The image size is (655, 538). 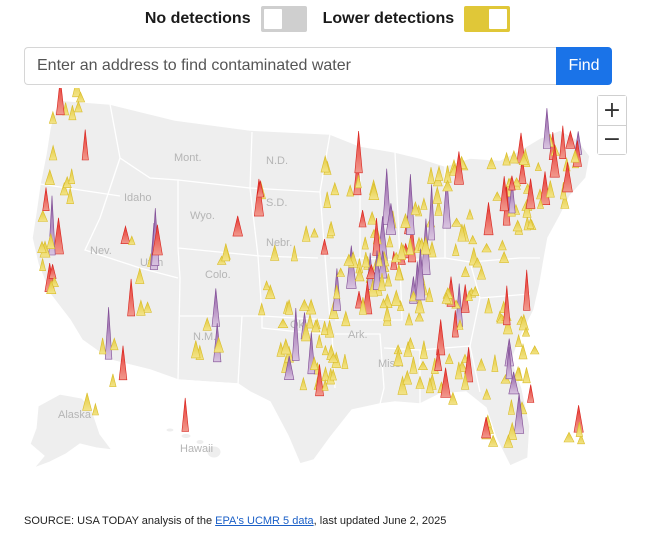 What do you see at coordinates (218, 275) in the screenshot?
I see `state-label: Colo.` at bounding box center [218, 275].